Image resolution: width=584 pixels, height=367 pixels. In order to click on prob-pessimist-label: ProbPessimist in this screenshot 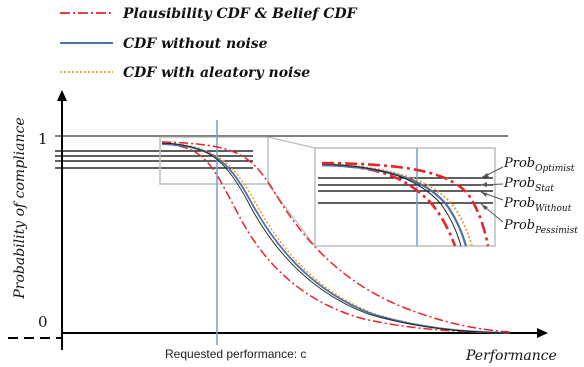, I will do `click(540, 227)`.